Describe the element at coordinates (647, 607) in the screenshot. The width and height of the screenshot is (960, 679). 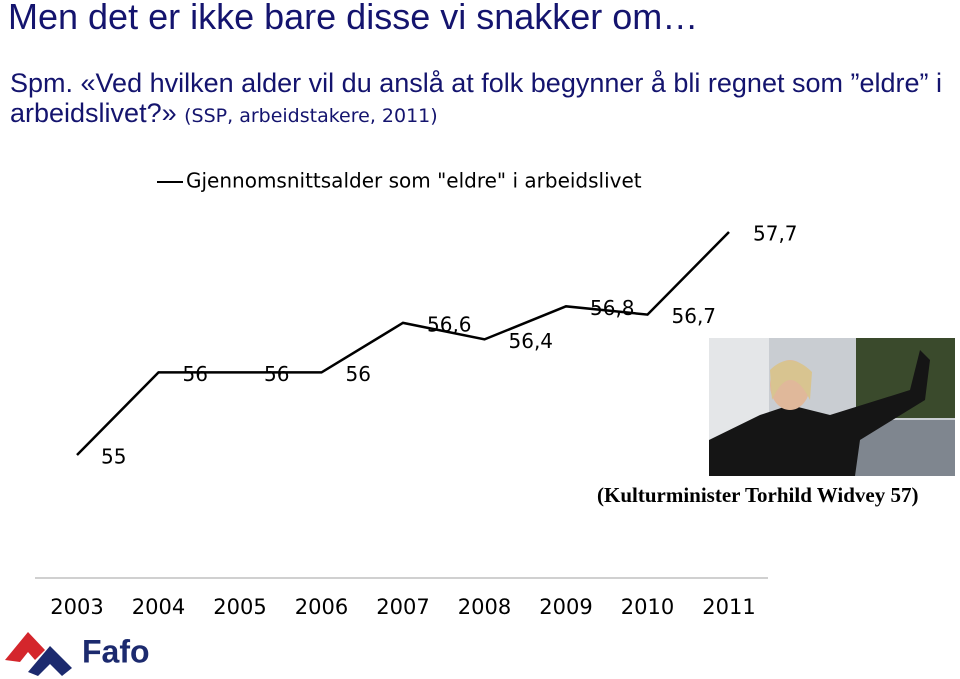
I see `x-tick-label: 2010` at that location.